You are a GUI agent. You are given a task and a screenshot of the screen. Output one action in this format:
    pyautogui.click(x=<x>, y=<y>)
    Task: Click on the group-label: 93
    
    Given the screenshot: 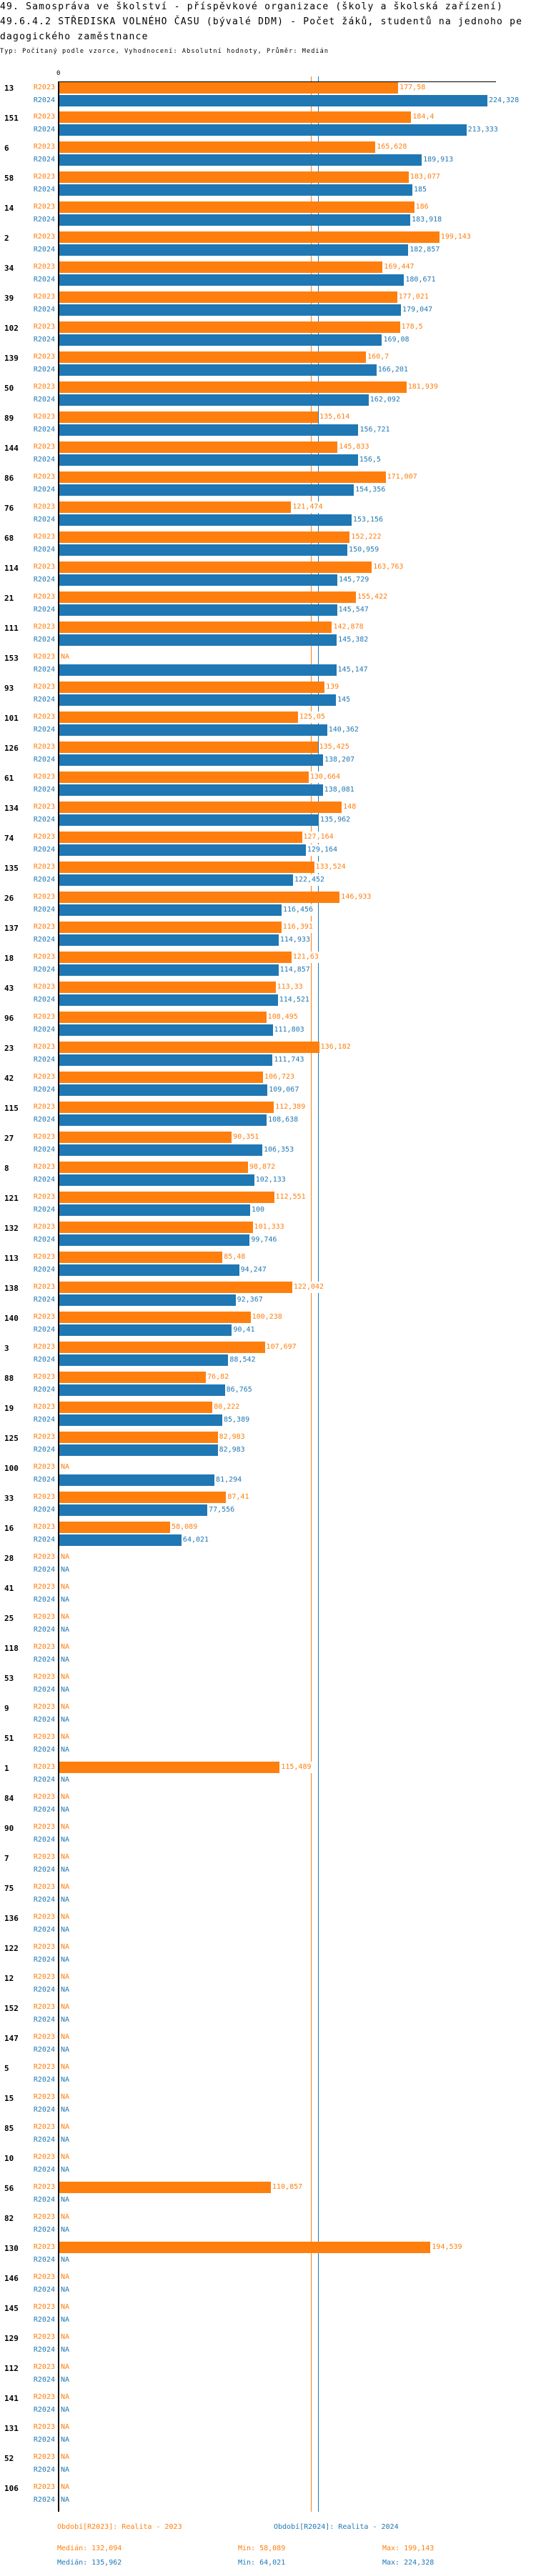 What is the action you would take?
    pyautogui.click(x=9, y=688)
    